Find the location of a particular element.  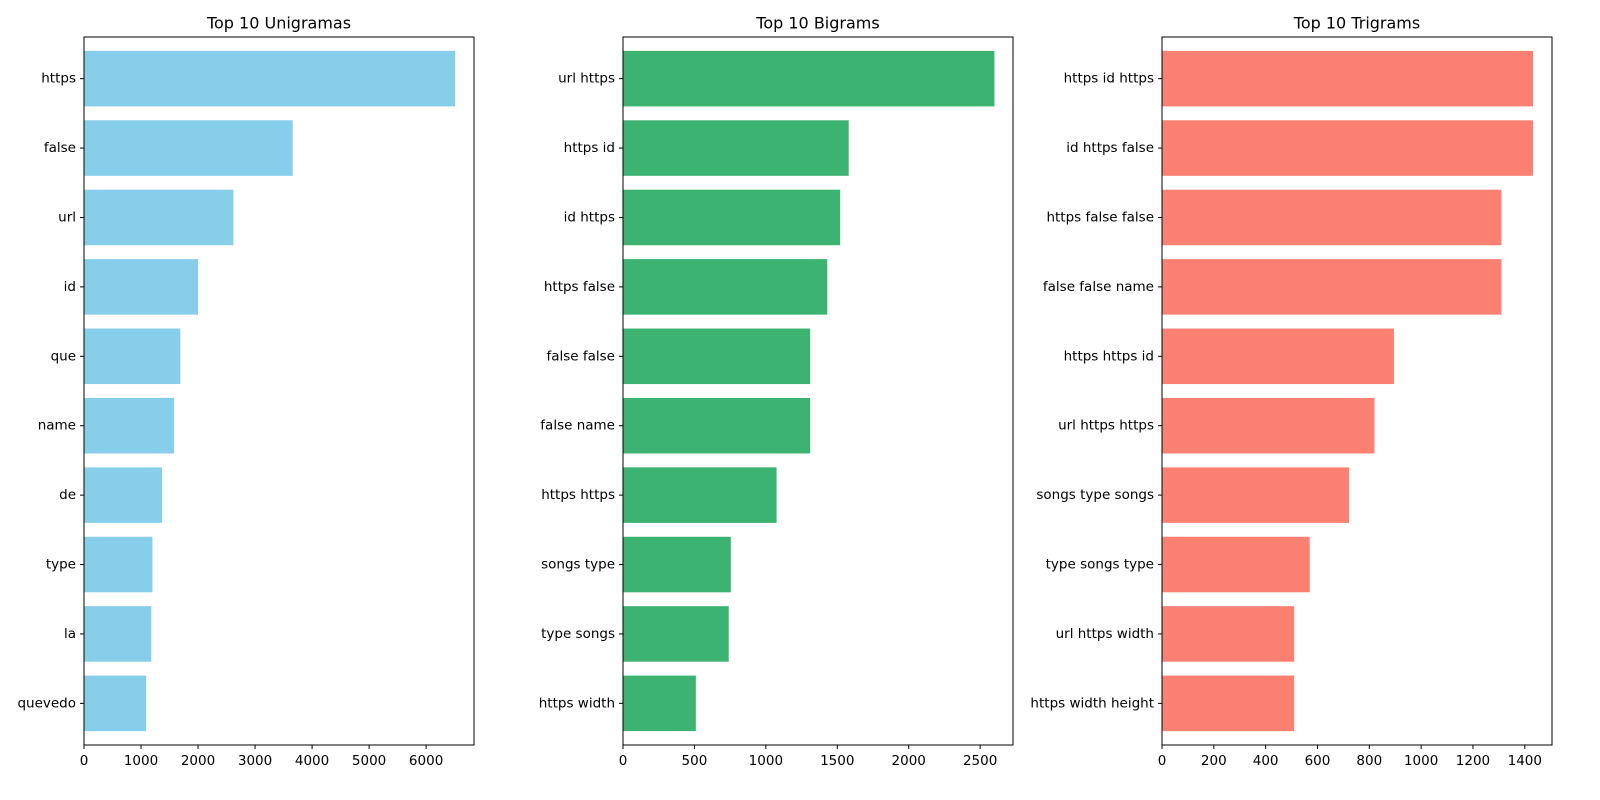

trigram-category-label: https https id is located at coordinates (1109, 356).